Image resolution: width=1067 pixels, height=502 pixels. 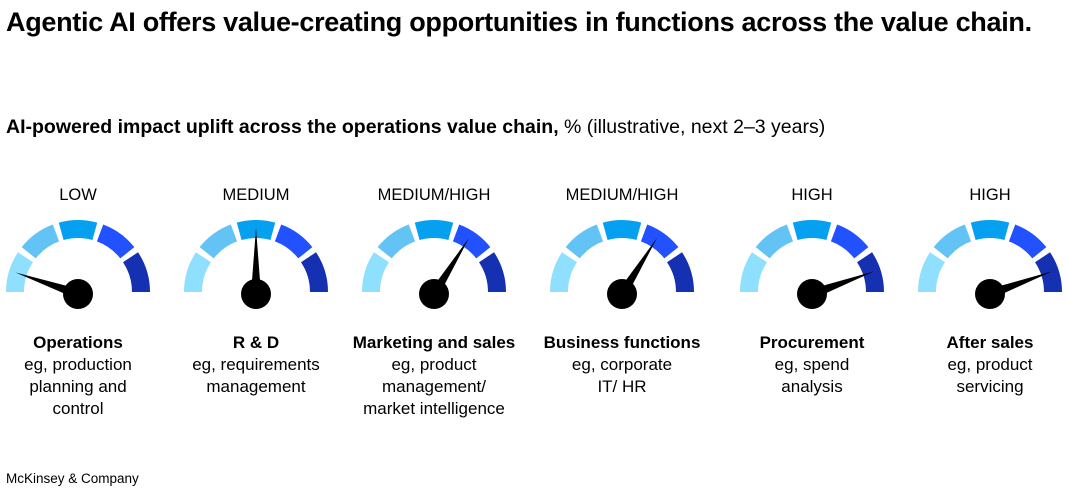 I want to click on function-example: management/, so click(x=434, y=386).